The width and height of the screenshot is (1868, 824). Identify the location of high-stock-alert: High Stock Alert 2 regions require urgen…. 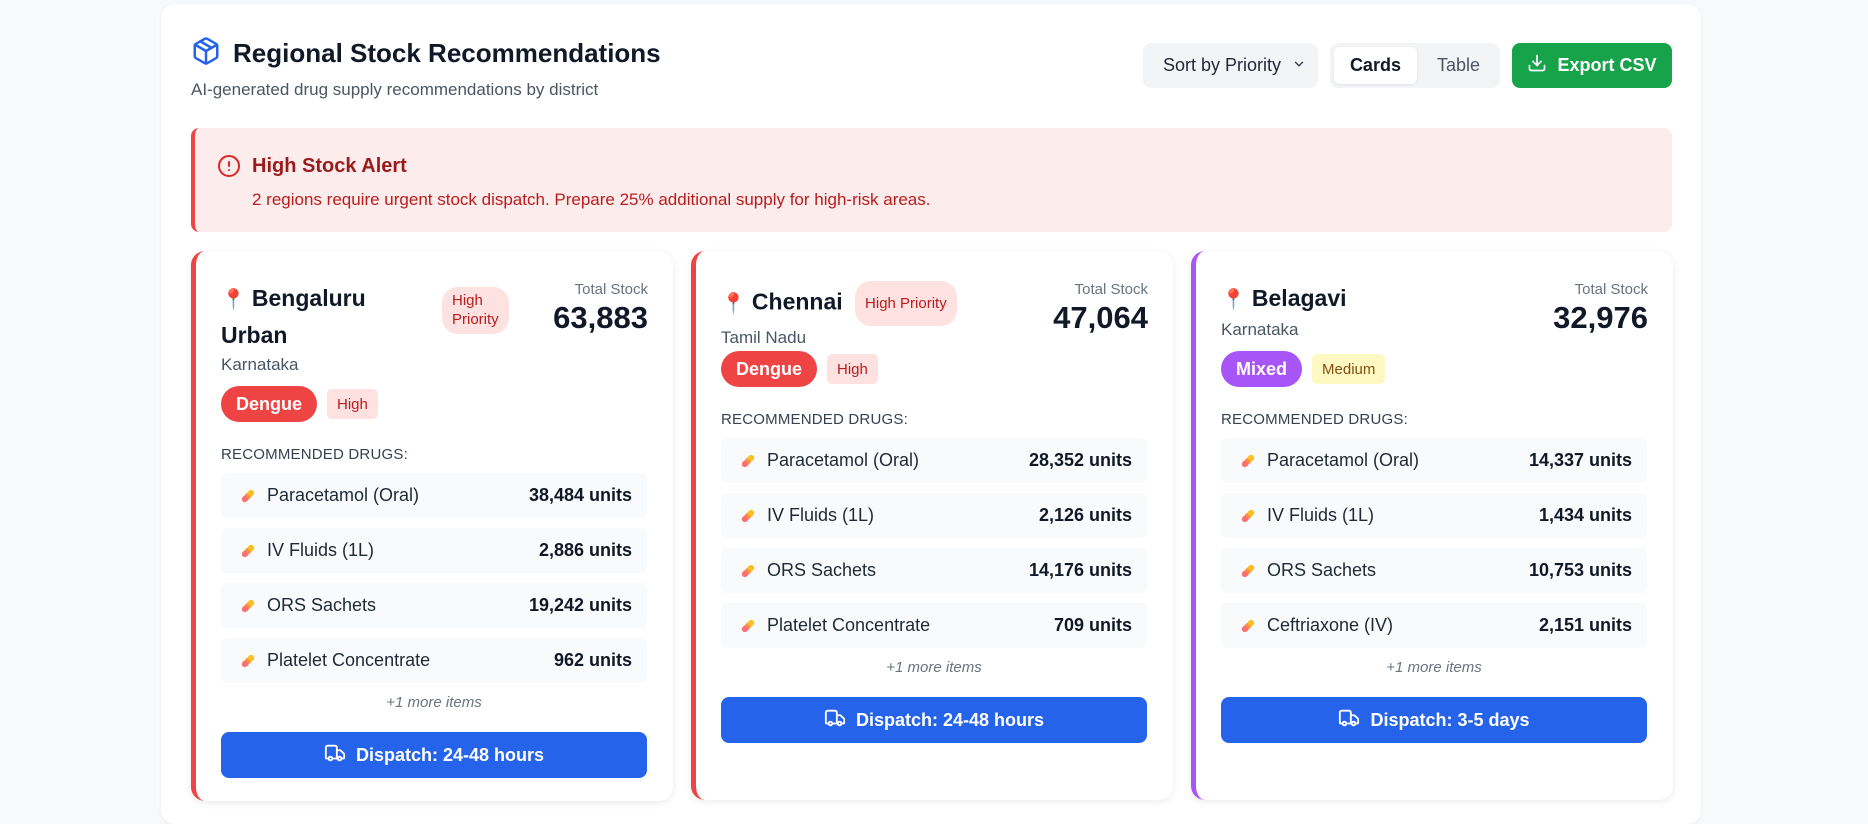
(931, 180).